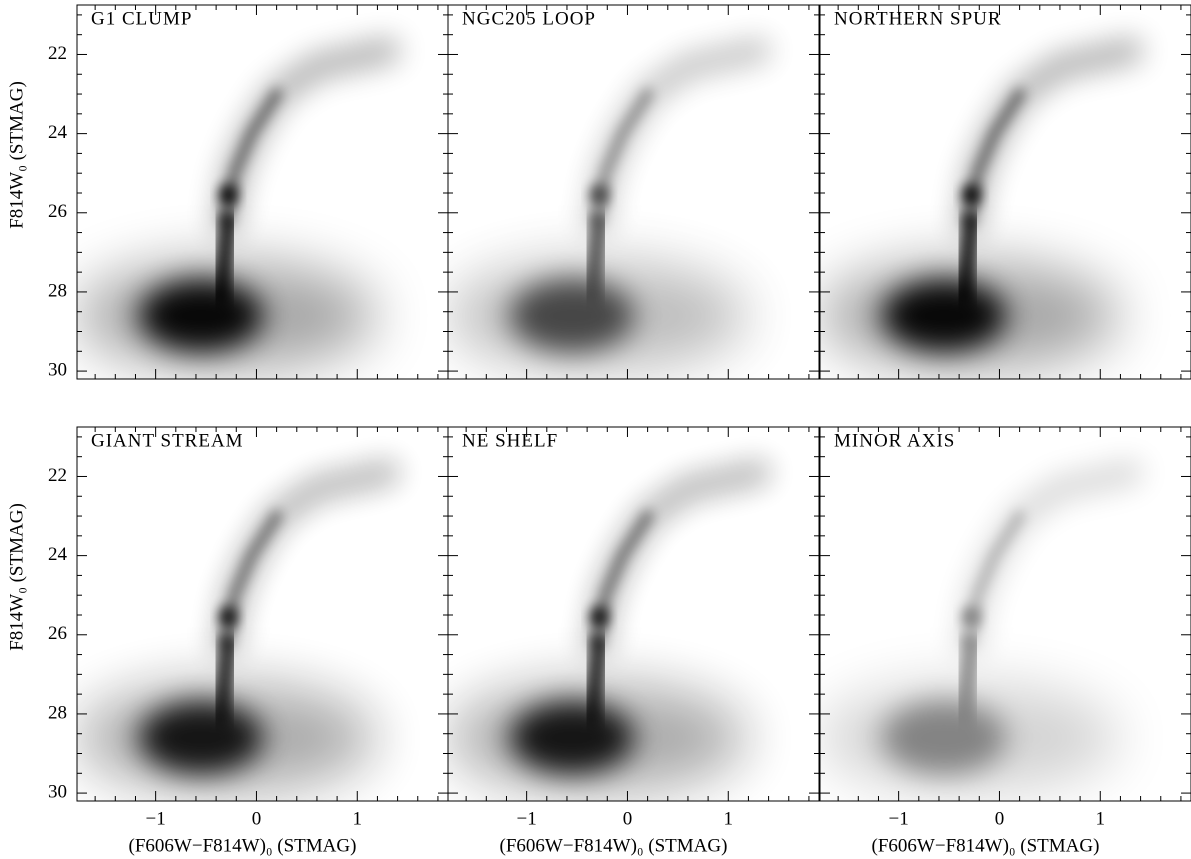 This screenshot has height=859, width=1191. I want to click on panel-title: NE SHELF, so click(510, 440).